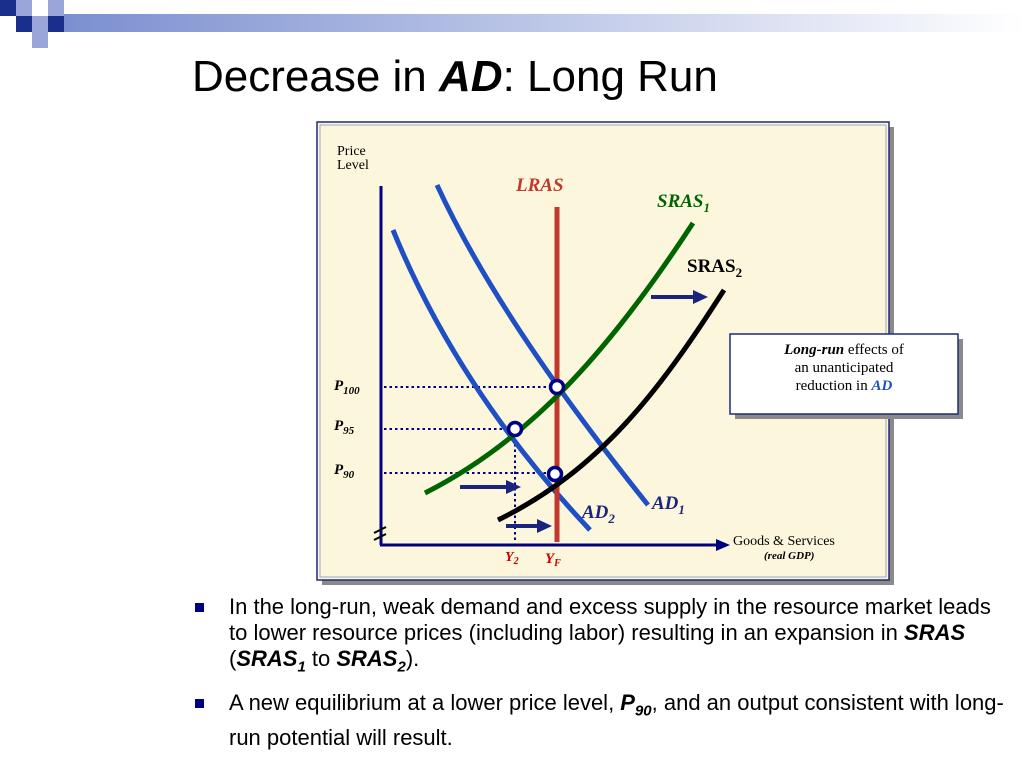  Describe the element at coordinates (843, 350) in the screenshot. I see `callout-line1: Long-run effects of` at that location.